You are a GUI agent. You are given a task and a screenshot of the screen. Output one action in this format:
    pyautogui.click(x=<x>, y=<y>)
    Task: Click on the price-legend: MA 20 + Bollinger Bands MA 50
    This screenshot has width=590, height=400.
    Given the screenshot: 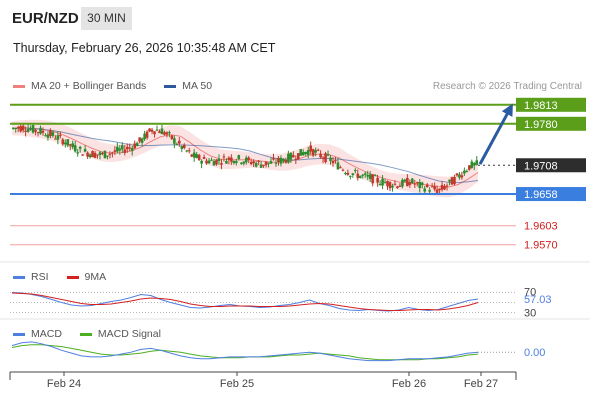 What is the action you would take?
    pyautogui.click(x=121, y=86)
    